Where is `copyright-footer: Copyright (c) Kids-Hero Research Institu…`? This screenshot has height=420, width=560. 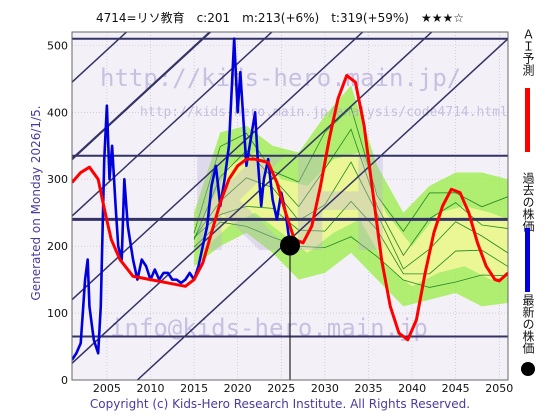 copyright-footer: Copyright (c) Kids-Hero Research Institu… is located at coordinates (280, 404).